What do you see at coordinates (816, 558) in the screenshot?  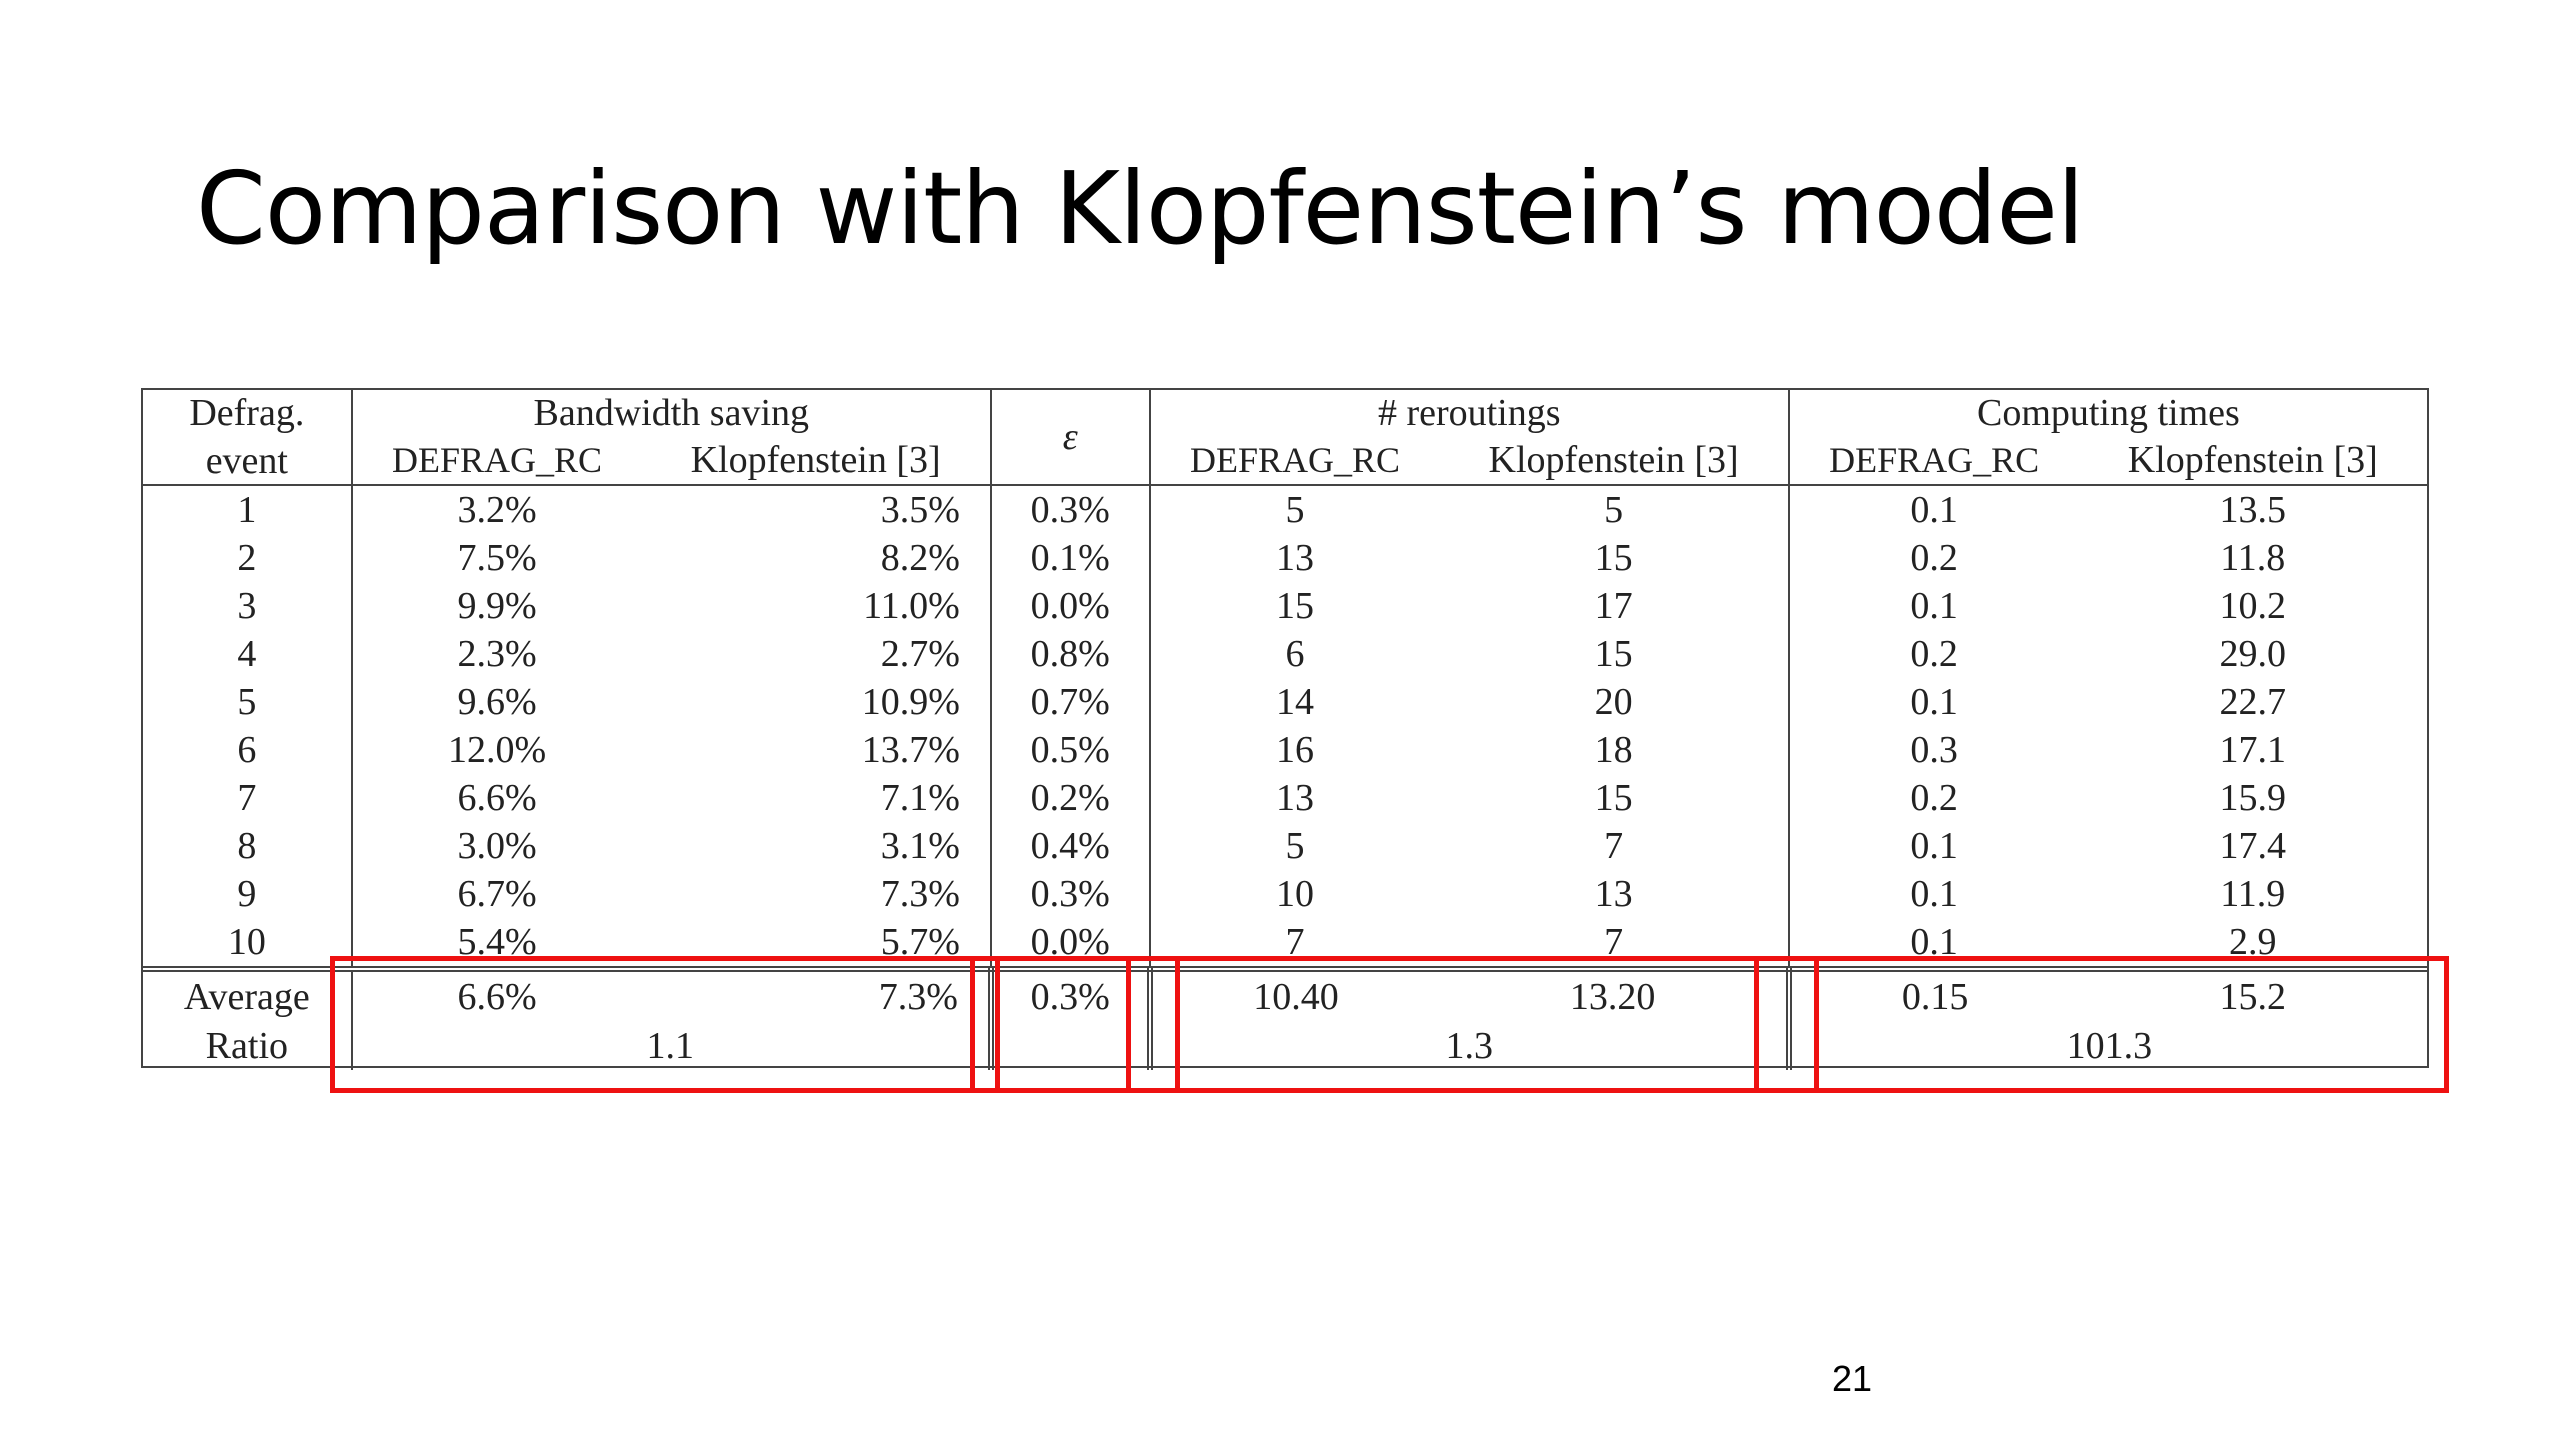 I see `cell-bw-klop: 8.2%` at bounding box center [816, 558].